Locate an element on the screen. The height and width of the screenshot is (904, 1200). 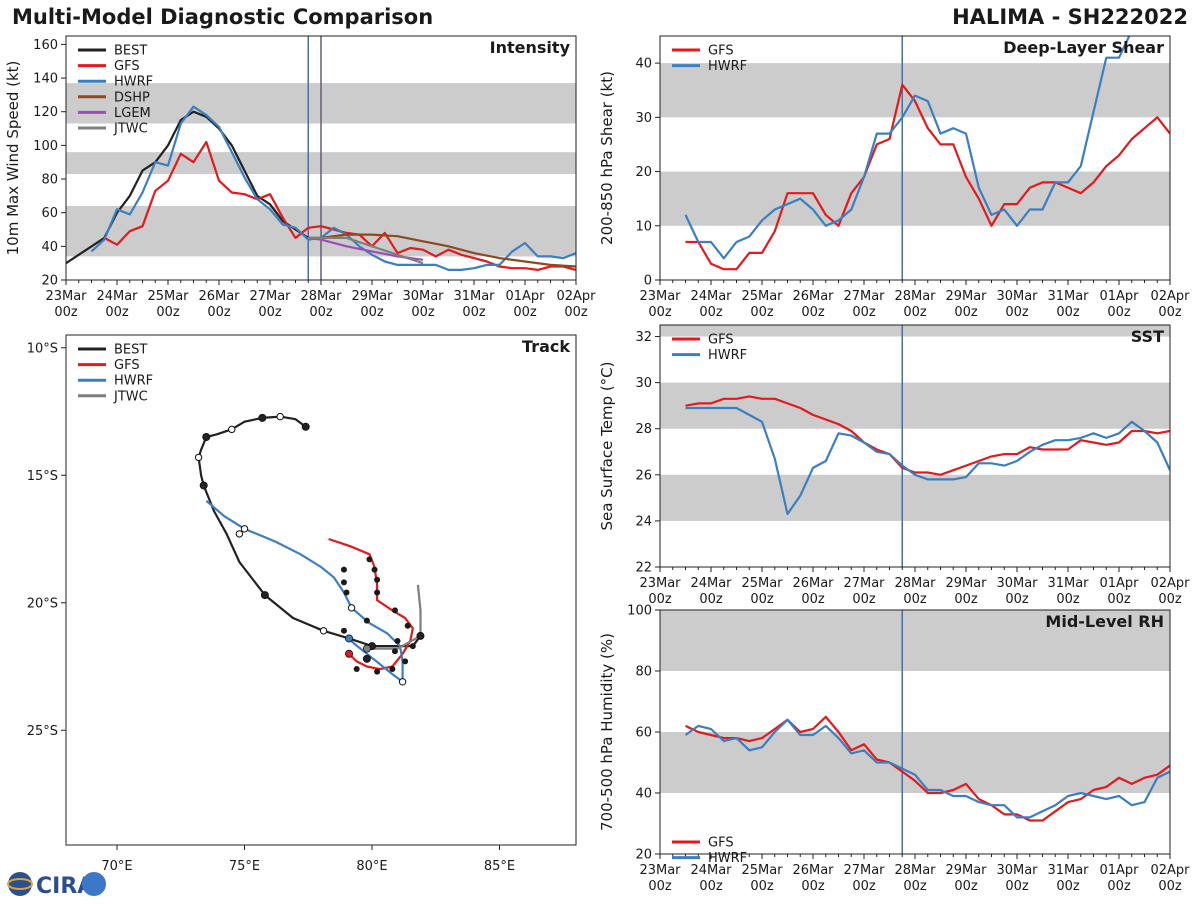
sst-xtick-date: 30Mar is located at coordinates (1017, 583).